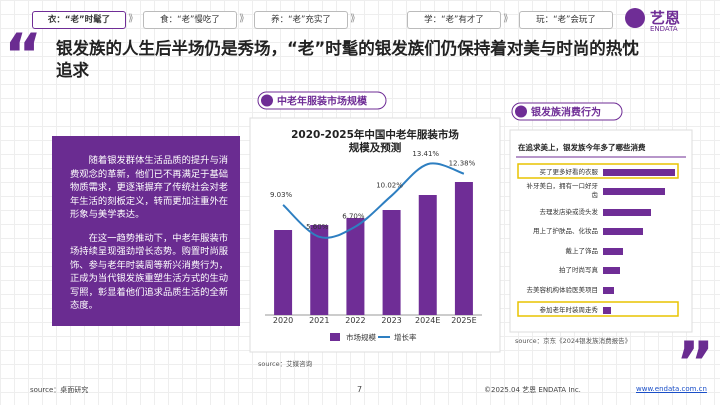 The width and height of the screenshot is (720, 405). What do you see at coordinates (563, 190) in the screenshot?
I see `y-tick-label: 补牙美白，拥有一口好牙齿` at bounding box center [563, 190].